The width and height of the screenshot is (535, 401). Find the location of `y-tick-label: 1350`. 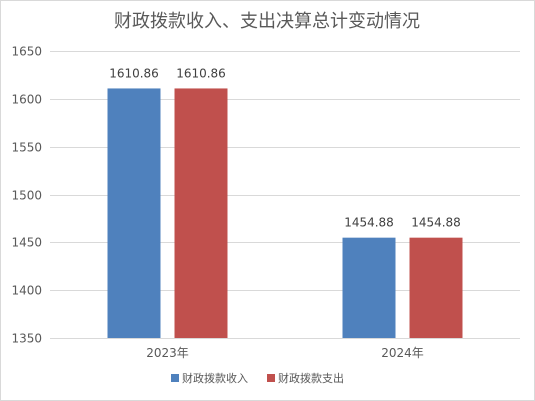

y-tick-label: 1350 is located at coordinates (26, 339).